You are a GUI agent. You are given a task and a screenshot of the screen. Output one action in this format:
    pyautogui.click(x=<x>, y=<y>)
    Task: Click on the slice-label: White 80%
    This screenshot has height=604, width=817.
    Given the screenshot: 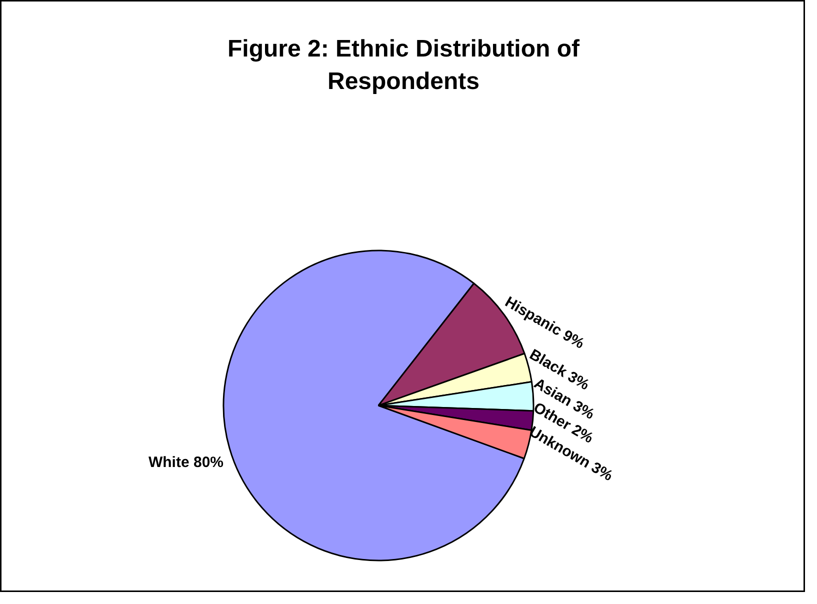 What is the action you would take?
    pyautogui.click(x=186, y=462)
    